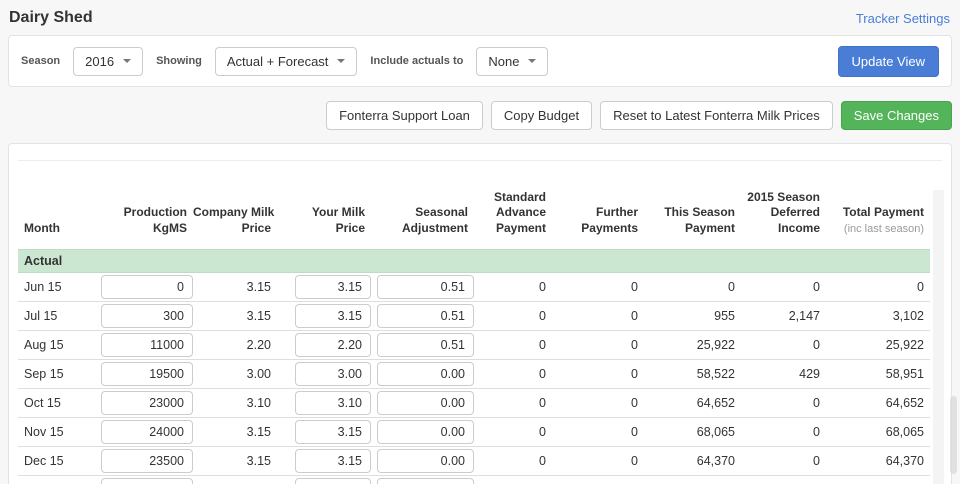 The height and width of the screenshot is (484, 960). I want to click on season-dropdown-value: 2016, so click(100, 61).